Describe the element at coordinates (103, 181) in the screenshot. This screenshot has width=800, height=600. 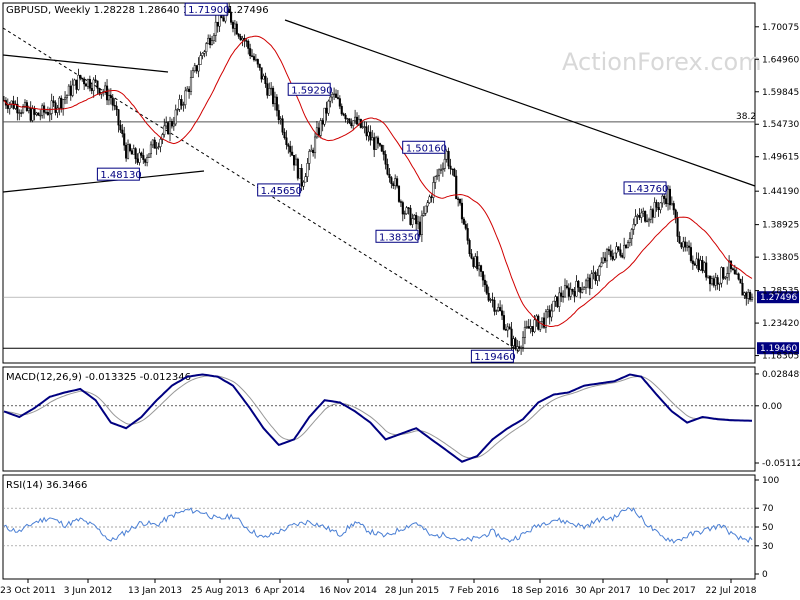
I see `trendline-lower-left` at that location.